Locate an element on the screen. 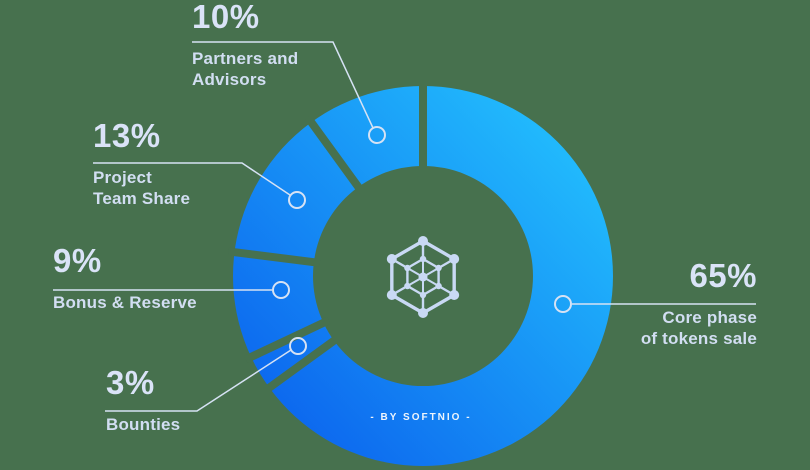  segment-caption: Project Team Share is located at coordinates (141, 188).